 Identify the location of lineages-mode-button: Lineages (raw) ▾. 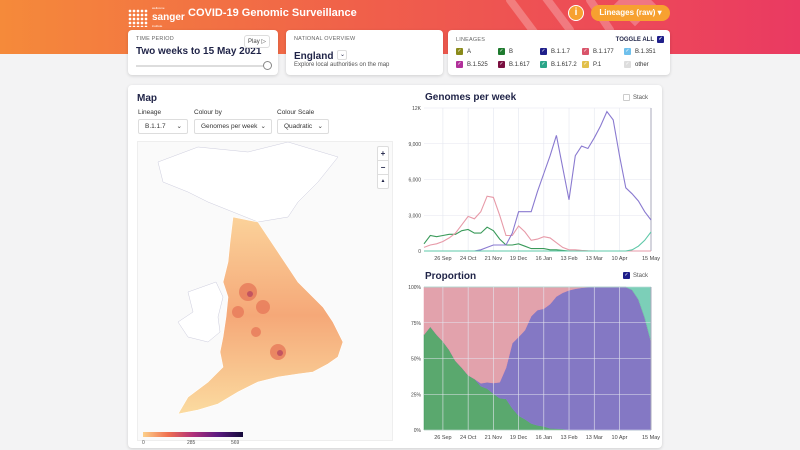
(630, 13).